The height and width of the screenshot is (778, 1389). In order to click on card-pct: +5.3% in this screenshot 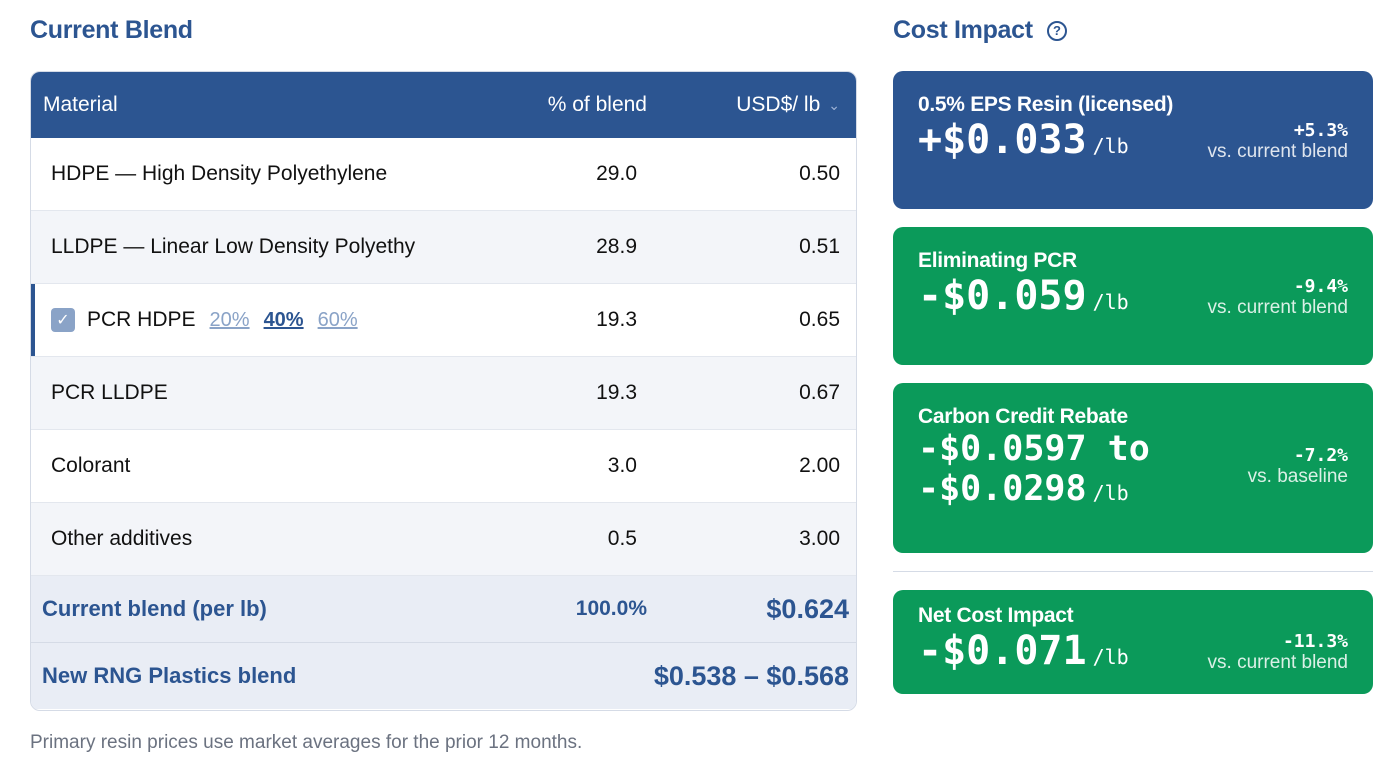, I will do `click(1320, 130)`.